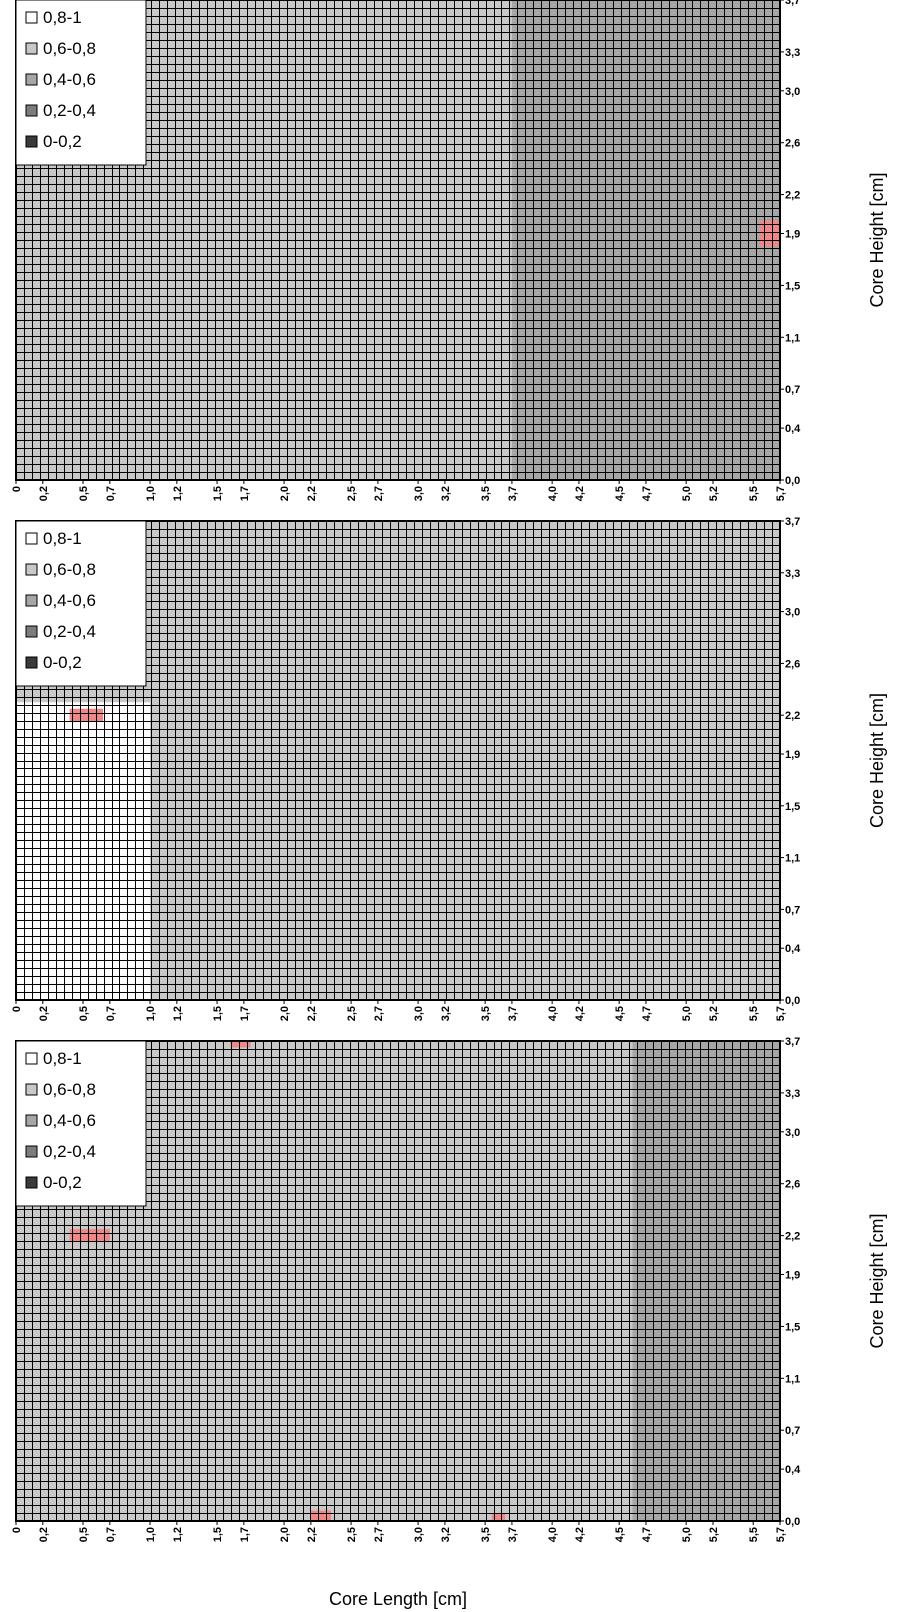  What do you see at coordinates (62, 17) in the screenshot?
I see `legend-label: 0,8-1` at bounding box center [62, 17].